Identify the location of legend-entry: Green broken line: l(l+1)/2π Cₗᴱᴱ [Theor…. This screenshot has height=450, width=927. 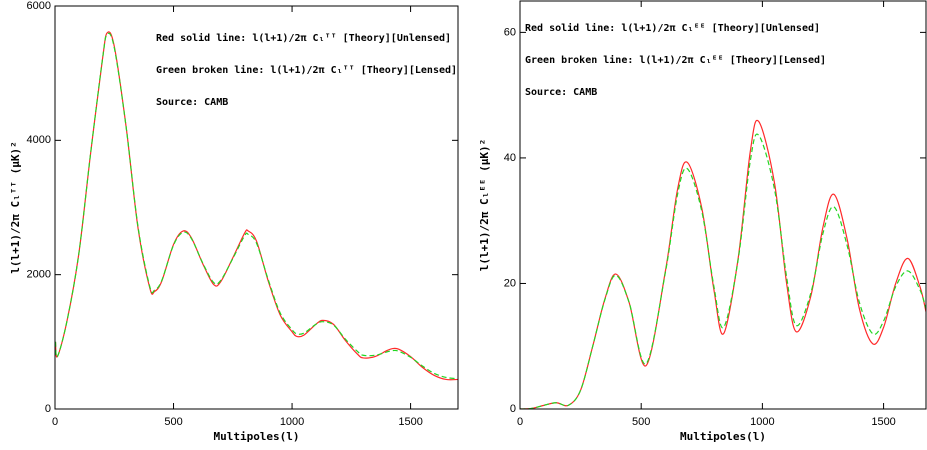
(675, 60).